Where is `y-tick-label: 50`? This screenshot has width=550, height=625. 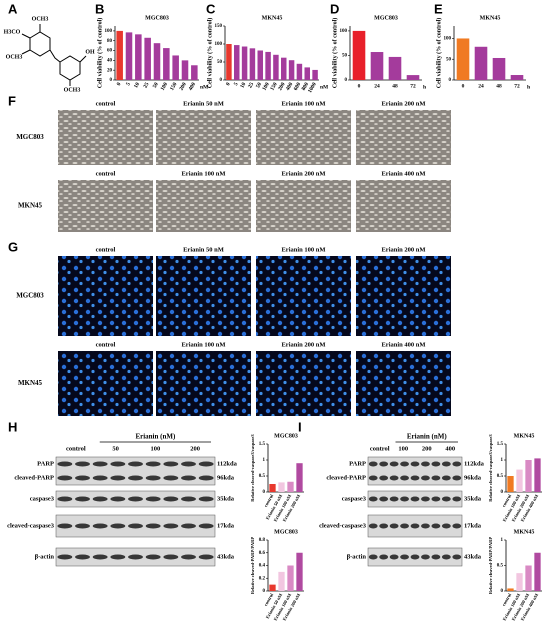 y-tick-label: 50 is located at coordinates (345, 56).